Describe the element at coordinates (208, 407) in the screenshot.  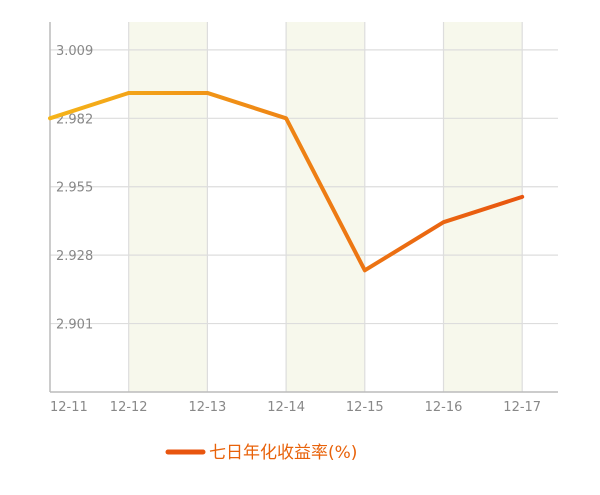
I see `x-tick-label: 12-13` at that location.